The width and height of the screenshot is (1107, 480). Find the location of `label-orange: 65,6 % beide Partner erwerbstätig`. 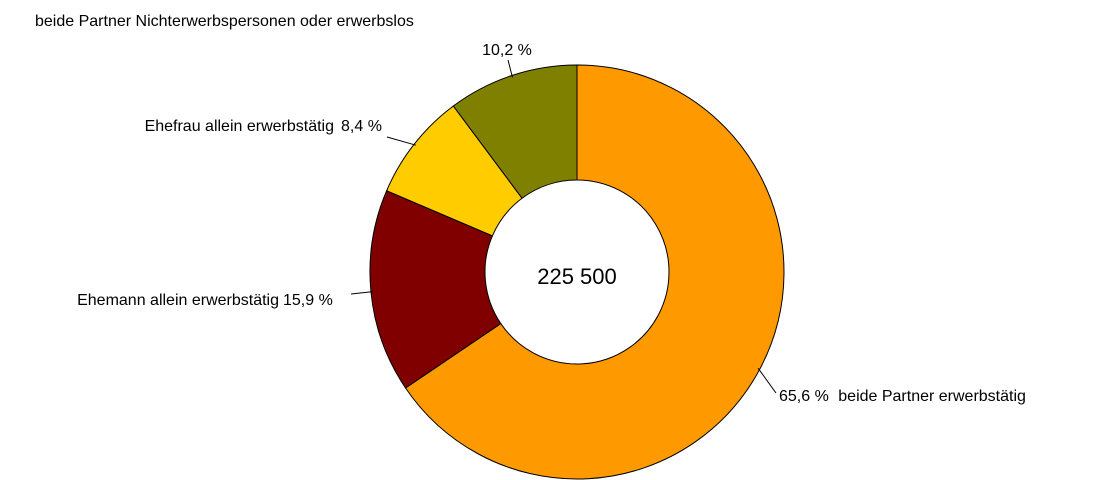

label-orange: 65,6 % beide Partner erwerbstätig is located at coordinates (902, 396).